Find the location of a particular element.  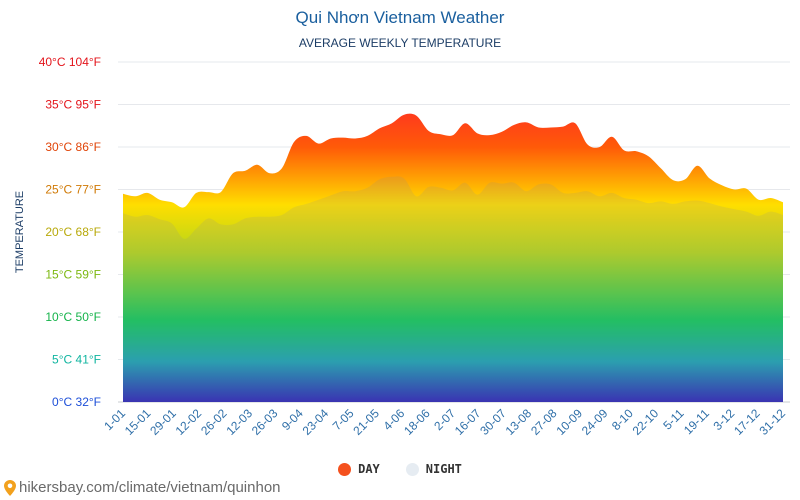

chart-title: Qui Nhơn Vietnam Weather is located at coordinates (400, 17).